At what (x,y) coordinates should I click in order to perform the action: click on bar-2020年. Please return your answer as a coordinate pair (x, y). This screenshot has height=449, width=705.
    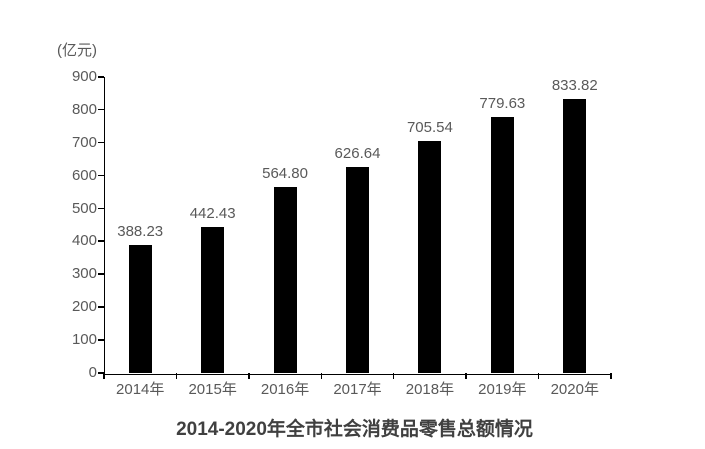
    Looking at the image, I should click on (575, 235).